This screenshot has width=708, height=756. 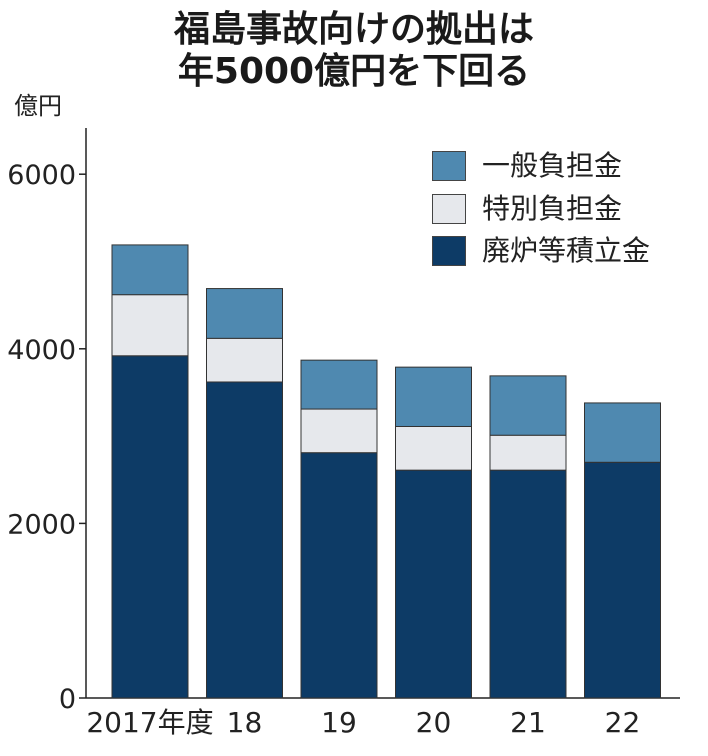 I want to click on y-tick-label-0: 0, so click(x=67, y=699).